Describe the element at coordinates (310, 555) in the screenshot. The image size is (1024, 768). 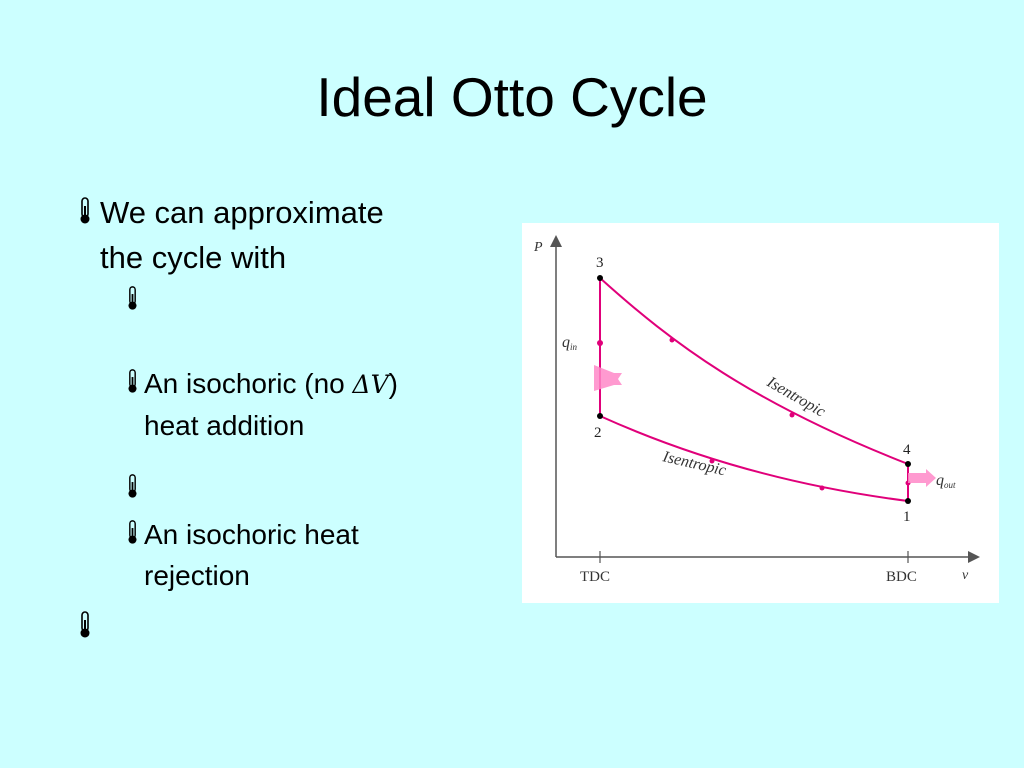
I see `sub-bullet-item: An isochoric heat rejection` at that location.